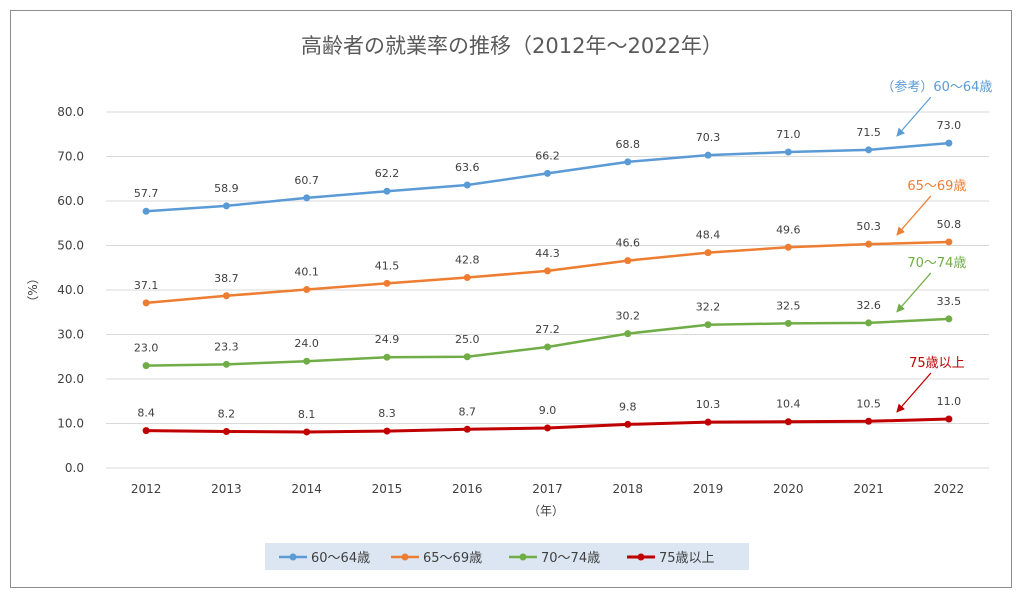 Image resolution: width=1024 pixels, height=598 pixels. What do you see at coordinates (547, 155) in the screenshot?
I see `data-label: 66.2` at bounding box center [547, 155].